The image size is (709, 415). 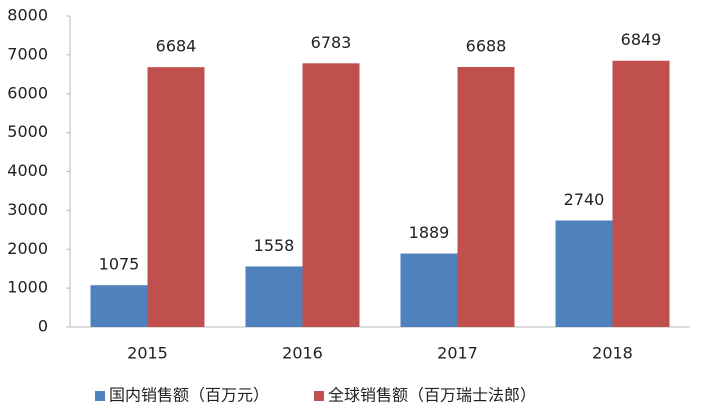 I want to click on legend-label: 国内销售额（百万元）, so click(x=189, y=395).